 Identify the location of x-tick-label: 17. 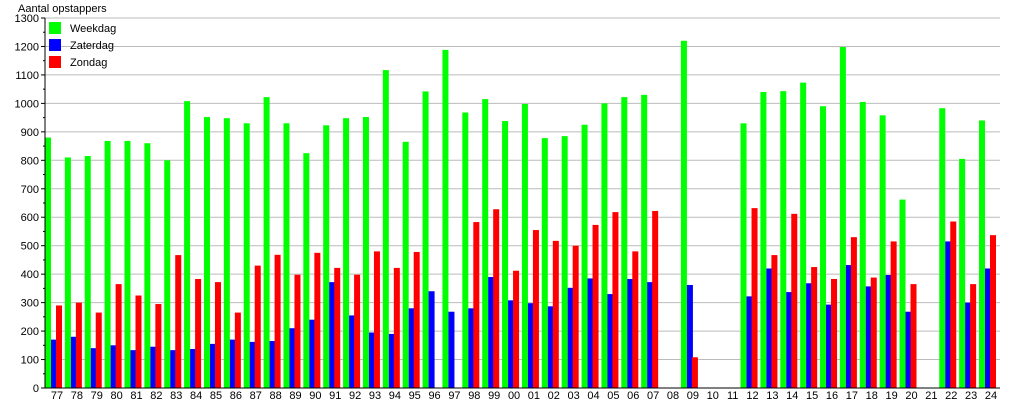
(852, 395).